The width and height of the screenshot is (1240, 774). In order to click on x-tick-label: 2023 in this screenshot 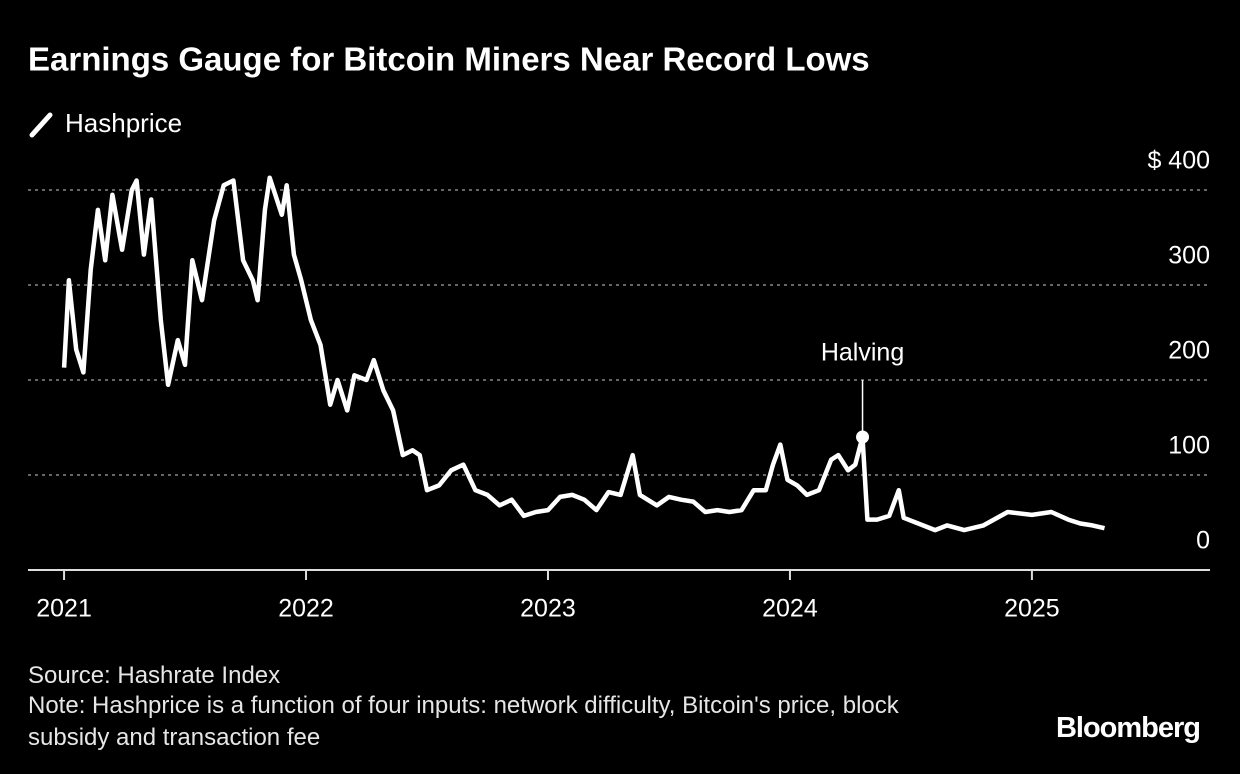, I will do `click(548, 609)`.